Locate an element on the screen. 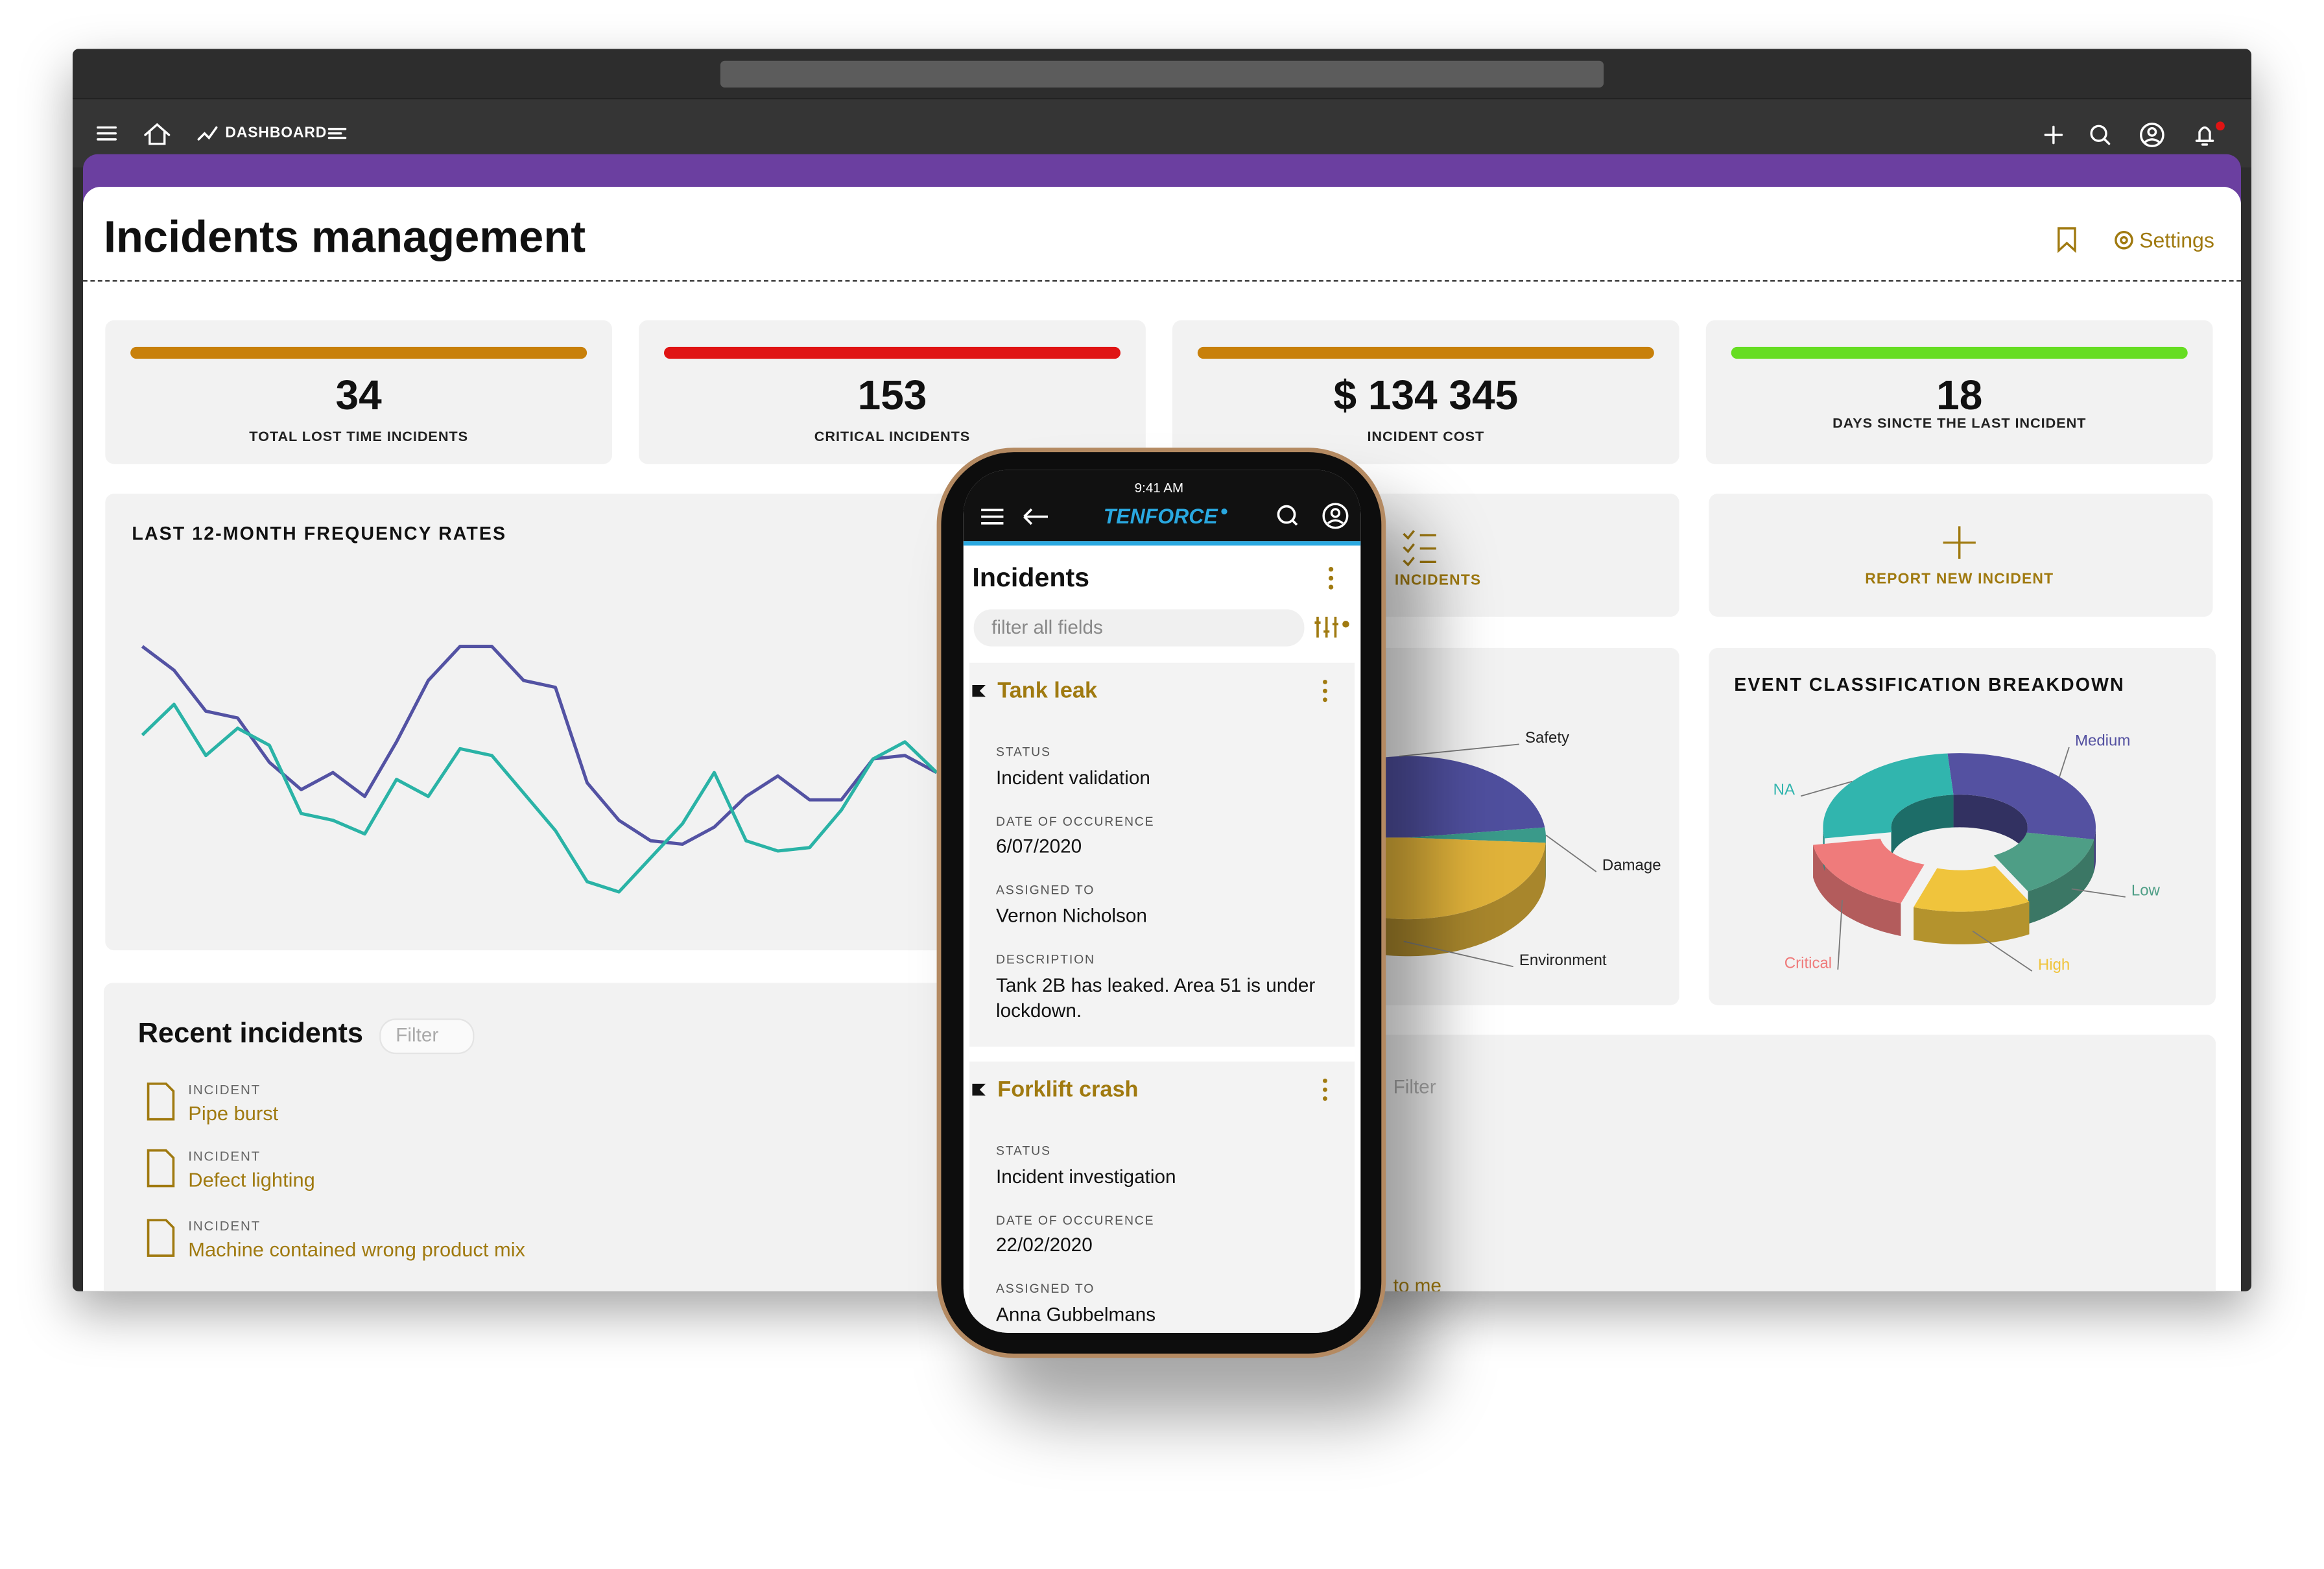 The height and width of the screenshot is (1569, 2324). link: to me is located at coordinates (1417, 1285).